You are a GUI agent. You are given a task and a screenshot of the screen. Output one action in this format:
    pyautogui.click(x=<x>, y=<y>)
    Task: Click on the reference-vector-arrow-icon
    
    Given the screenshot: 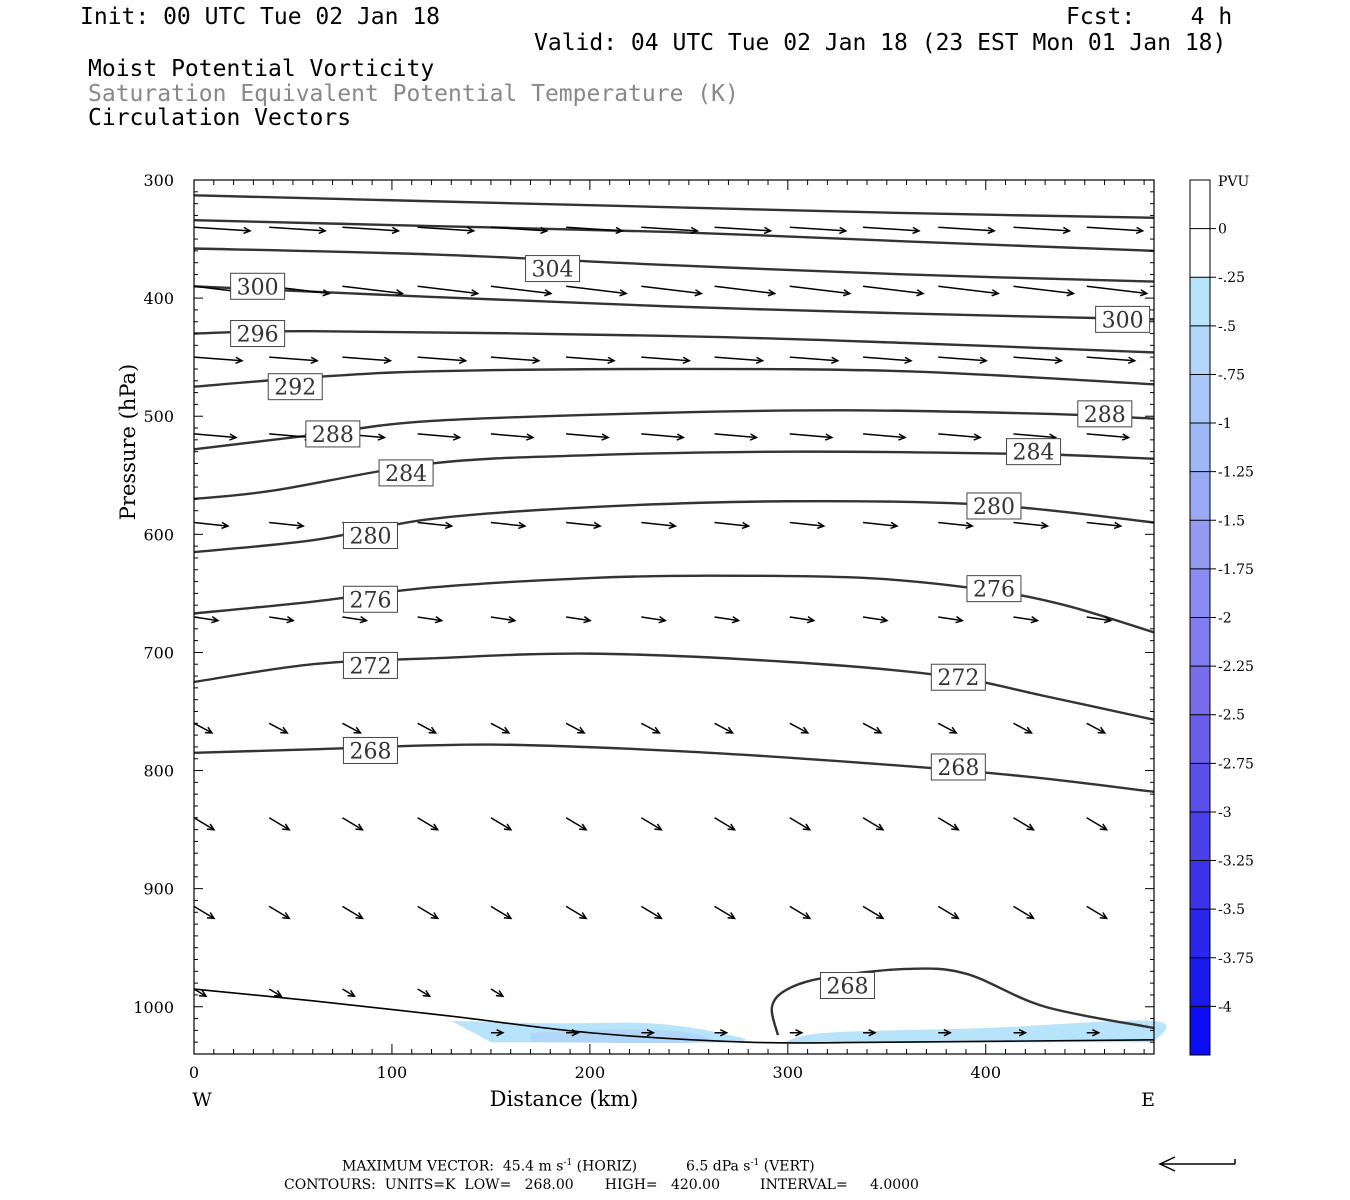 What is the action you would take?
    pyautogui.click(x=1197, y=1164)
    